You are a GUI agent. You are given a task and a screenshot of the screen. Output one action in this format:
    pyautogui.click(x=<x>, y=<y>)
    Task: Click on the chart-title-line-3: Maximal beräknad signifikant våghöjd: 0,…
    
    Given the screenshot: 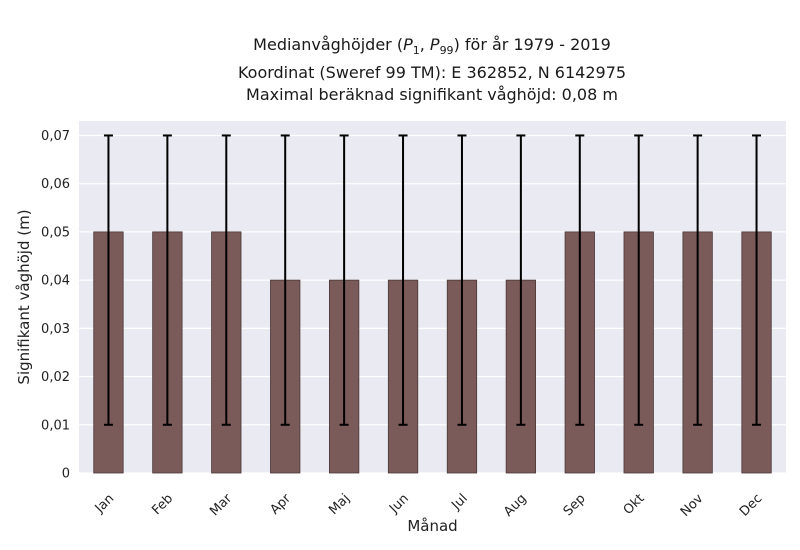 What is the action you would take?
    pyautogui.click(x=432, y=95)
    